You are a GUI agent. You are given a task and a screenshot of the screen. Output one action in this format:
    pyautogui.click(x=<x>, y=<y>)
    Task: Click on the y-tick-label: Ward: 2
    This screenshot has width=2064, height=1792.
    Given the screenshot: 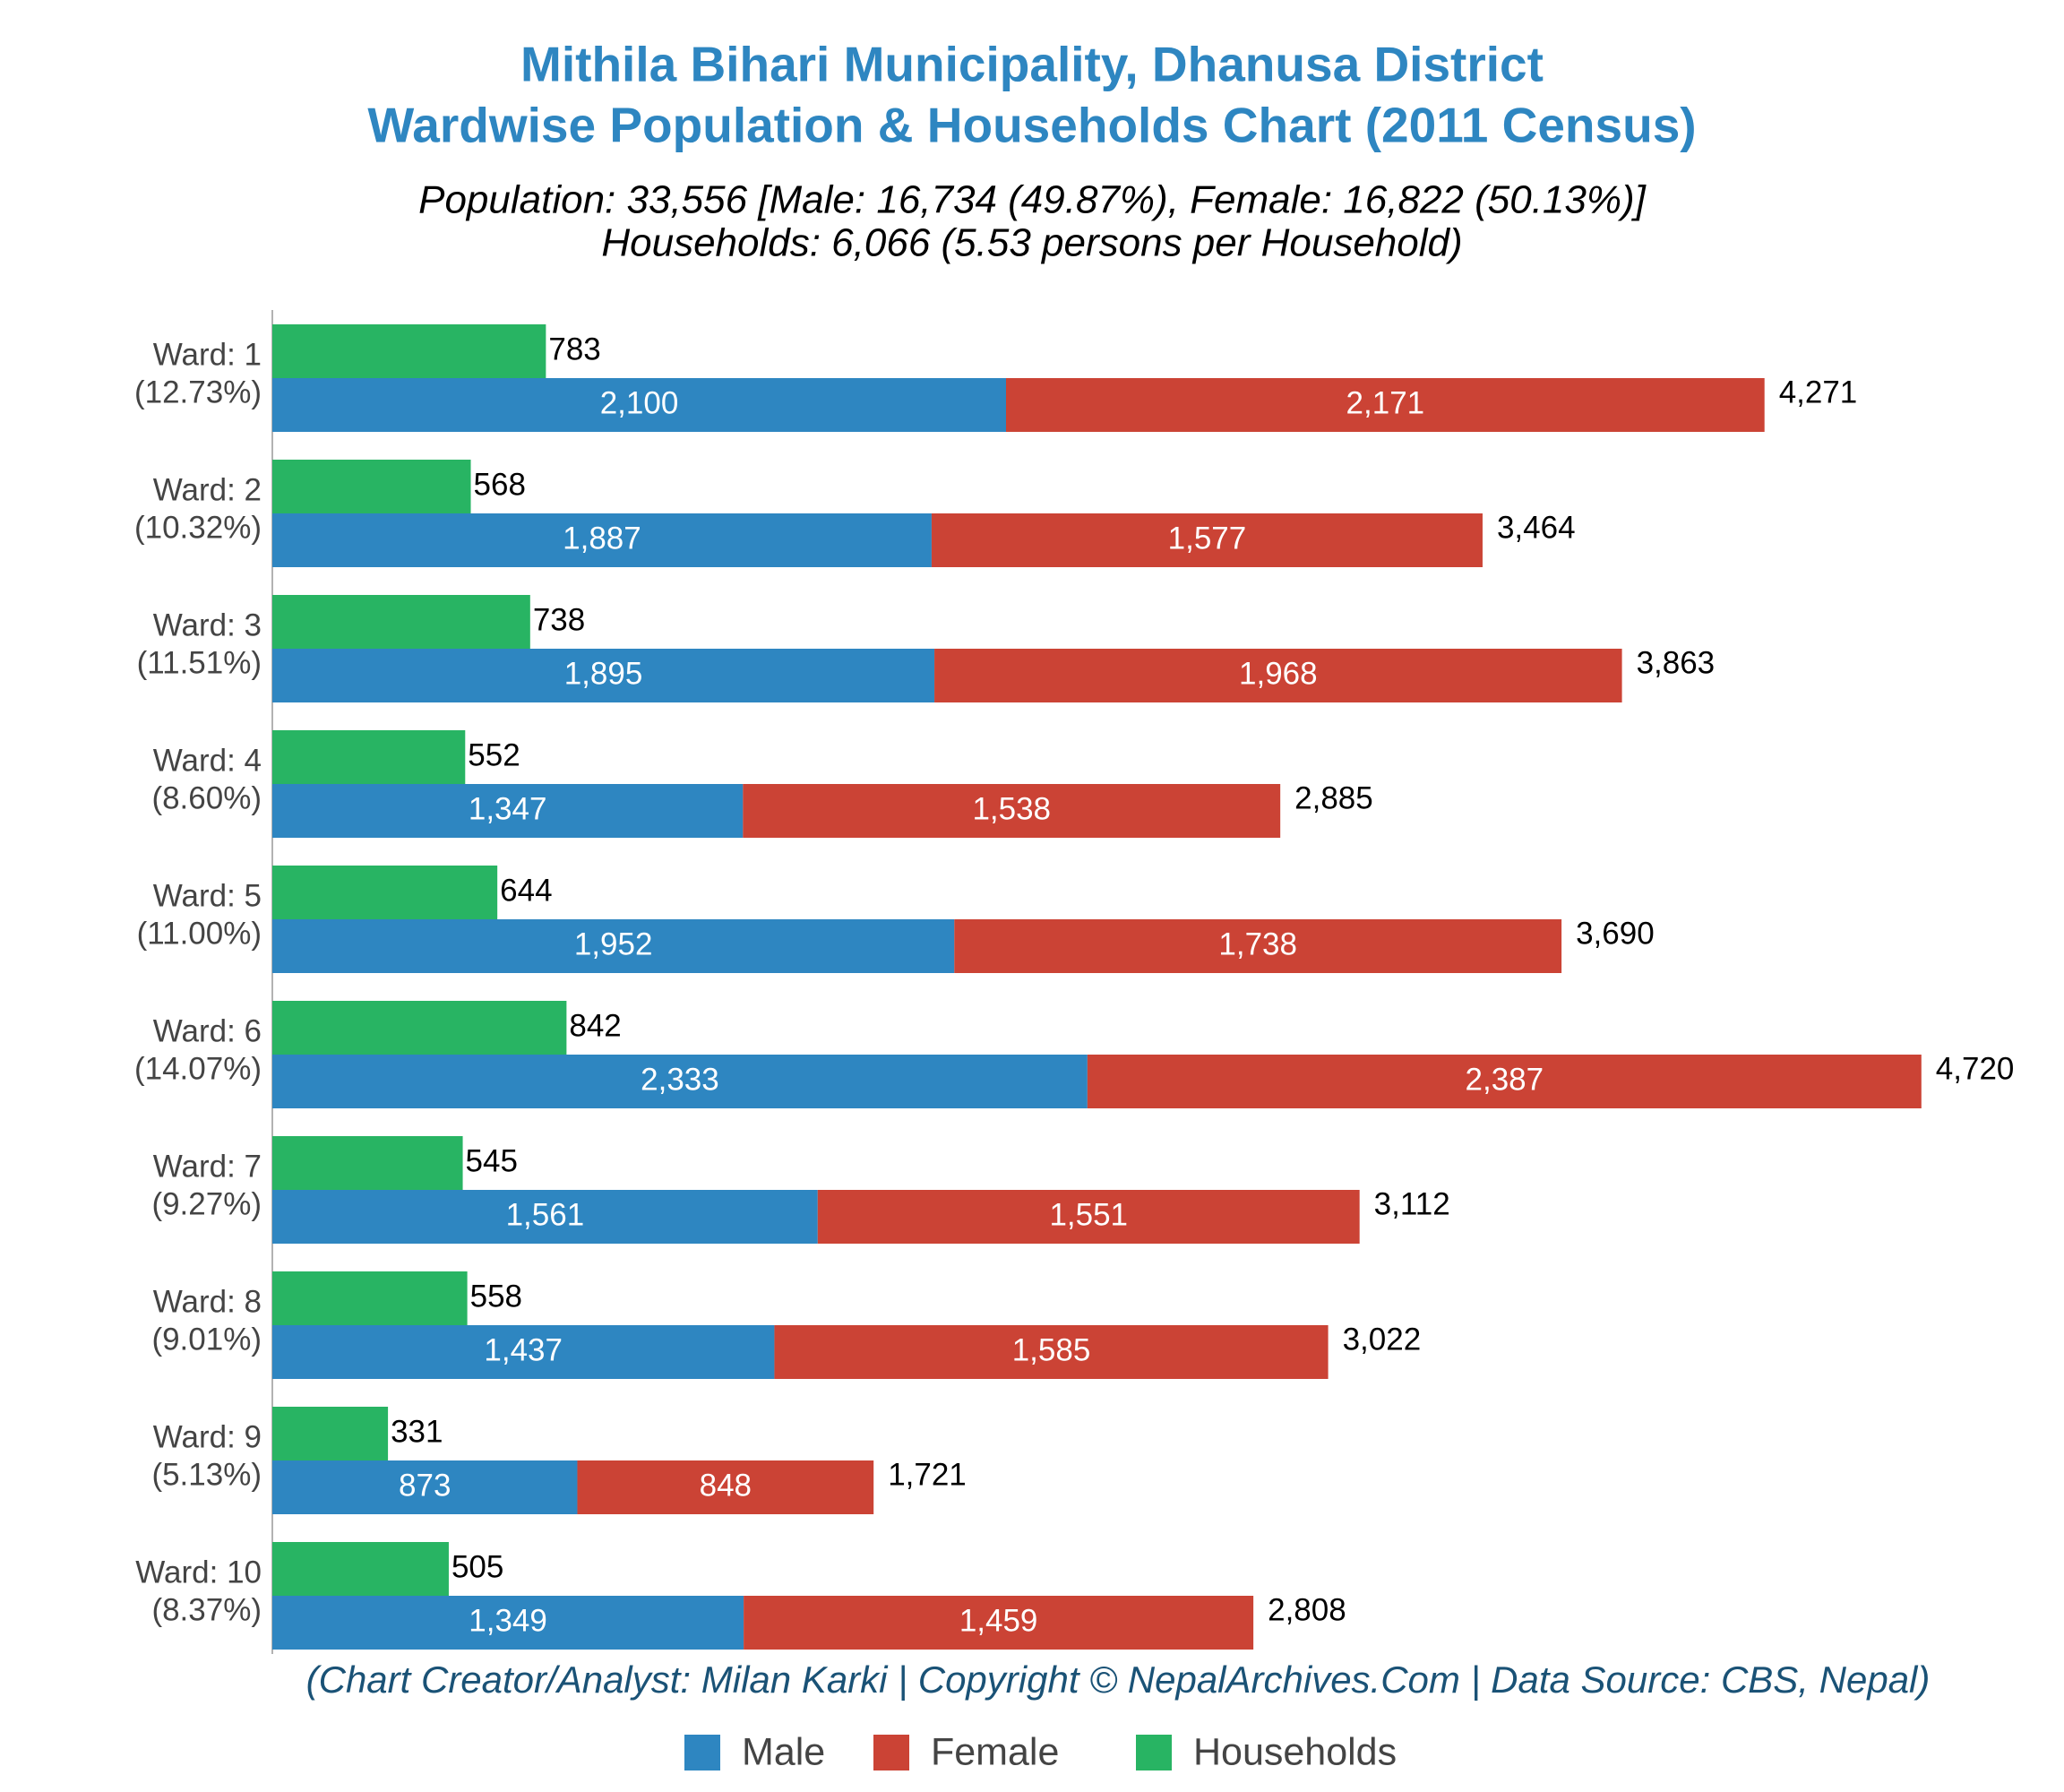 What is the action you would take?
    pyautogui.click(x=207, y=490)
    